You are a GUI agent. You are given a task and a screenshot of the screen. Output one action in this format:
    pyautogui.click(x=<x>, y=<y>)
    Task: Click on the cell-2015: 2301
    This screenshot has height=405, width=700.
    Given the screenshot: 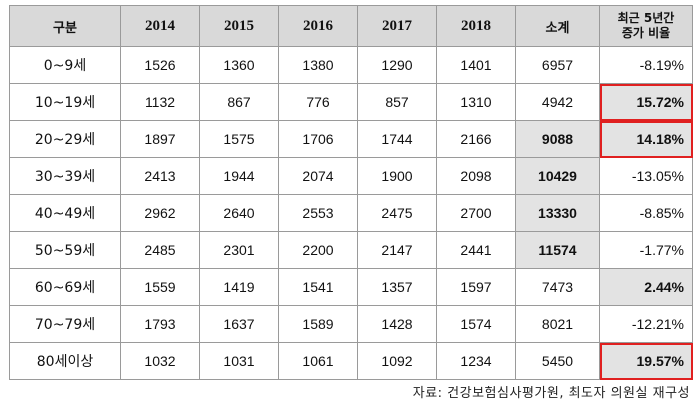 What is the action you would take?
    pyautogui.click(x=239, y=250)
    